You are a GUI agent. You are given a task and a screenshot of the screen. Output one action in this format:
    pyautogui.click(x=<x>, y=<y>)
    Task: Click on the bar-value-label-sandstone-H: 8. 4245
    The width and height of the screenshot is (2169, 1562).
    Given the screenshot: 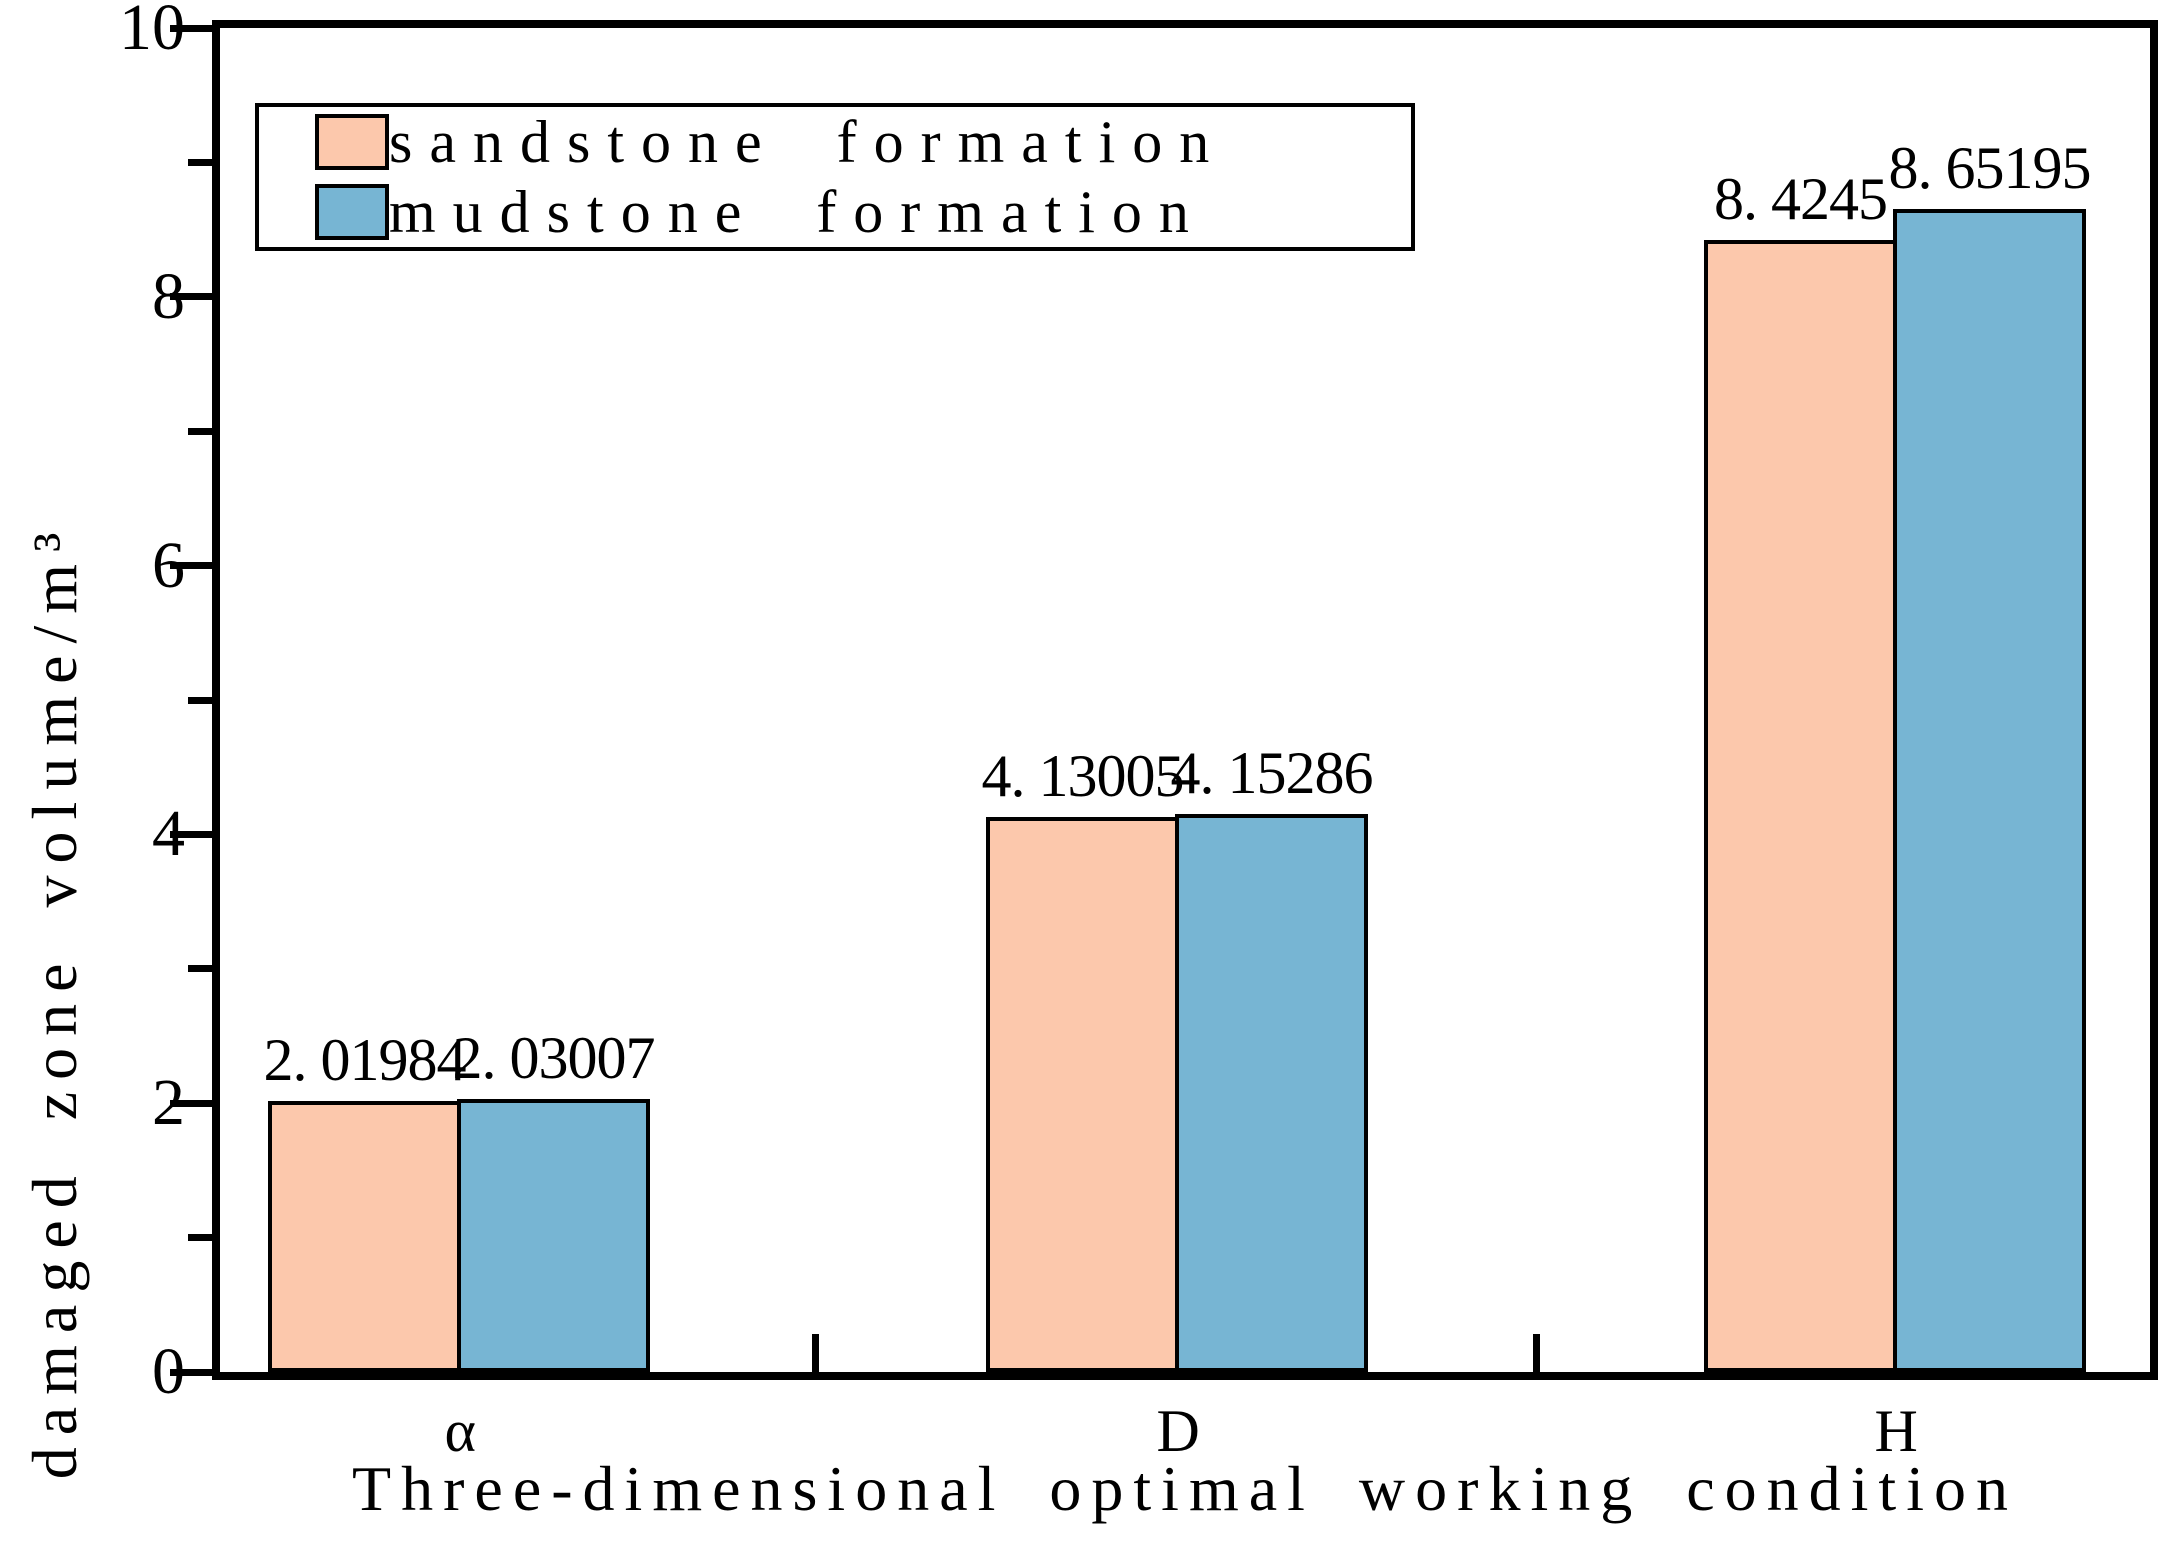 What is the action you would take?
    pyautogui.click(x=1801, y=199)
    